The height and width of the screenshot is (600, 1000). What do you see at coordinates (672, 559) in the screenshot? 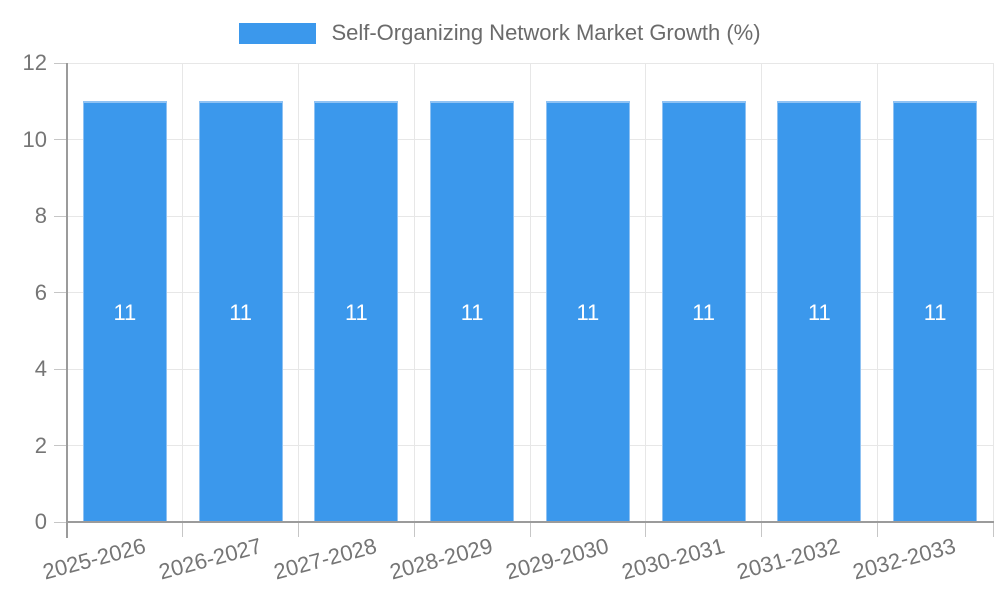
I see `x-tick-label: 2030-2031` at bounding box center [672, 559].